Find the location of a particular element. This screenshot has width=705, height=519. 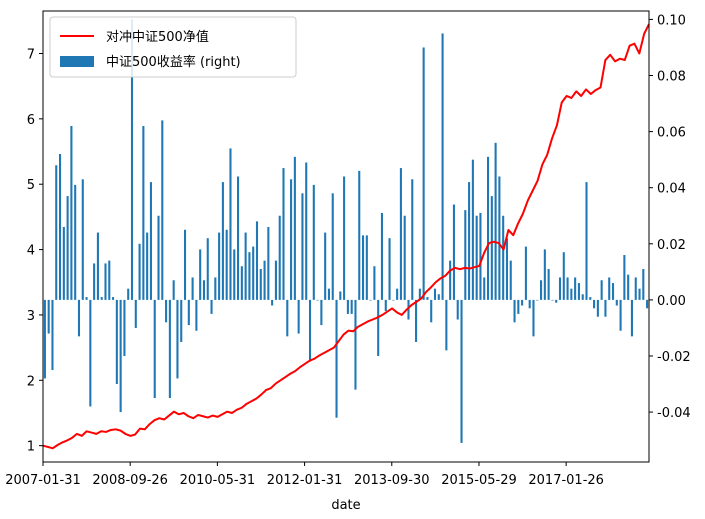

right-tick-label: 0.10 is located at coordinates (671, 20).